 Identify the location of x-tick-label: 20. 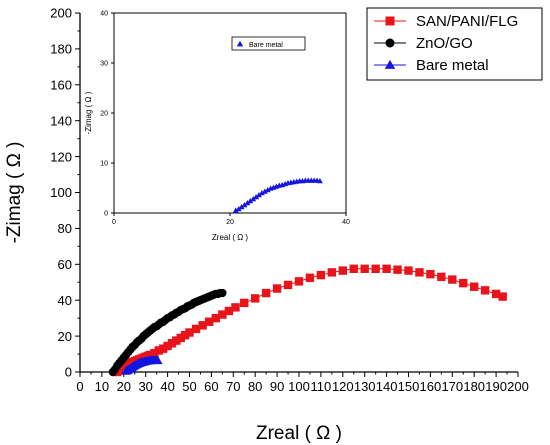
(124, 386).